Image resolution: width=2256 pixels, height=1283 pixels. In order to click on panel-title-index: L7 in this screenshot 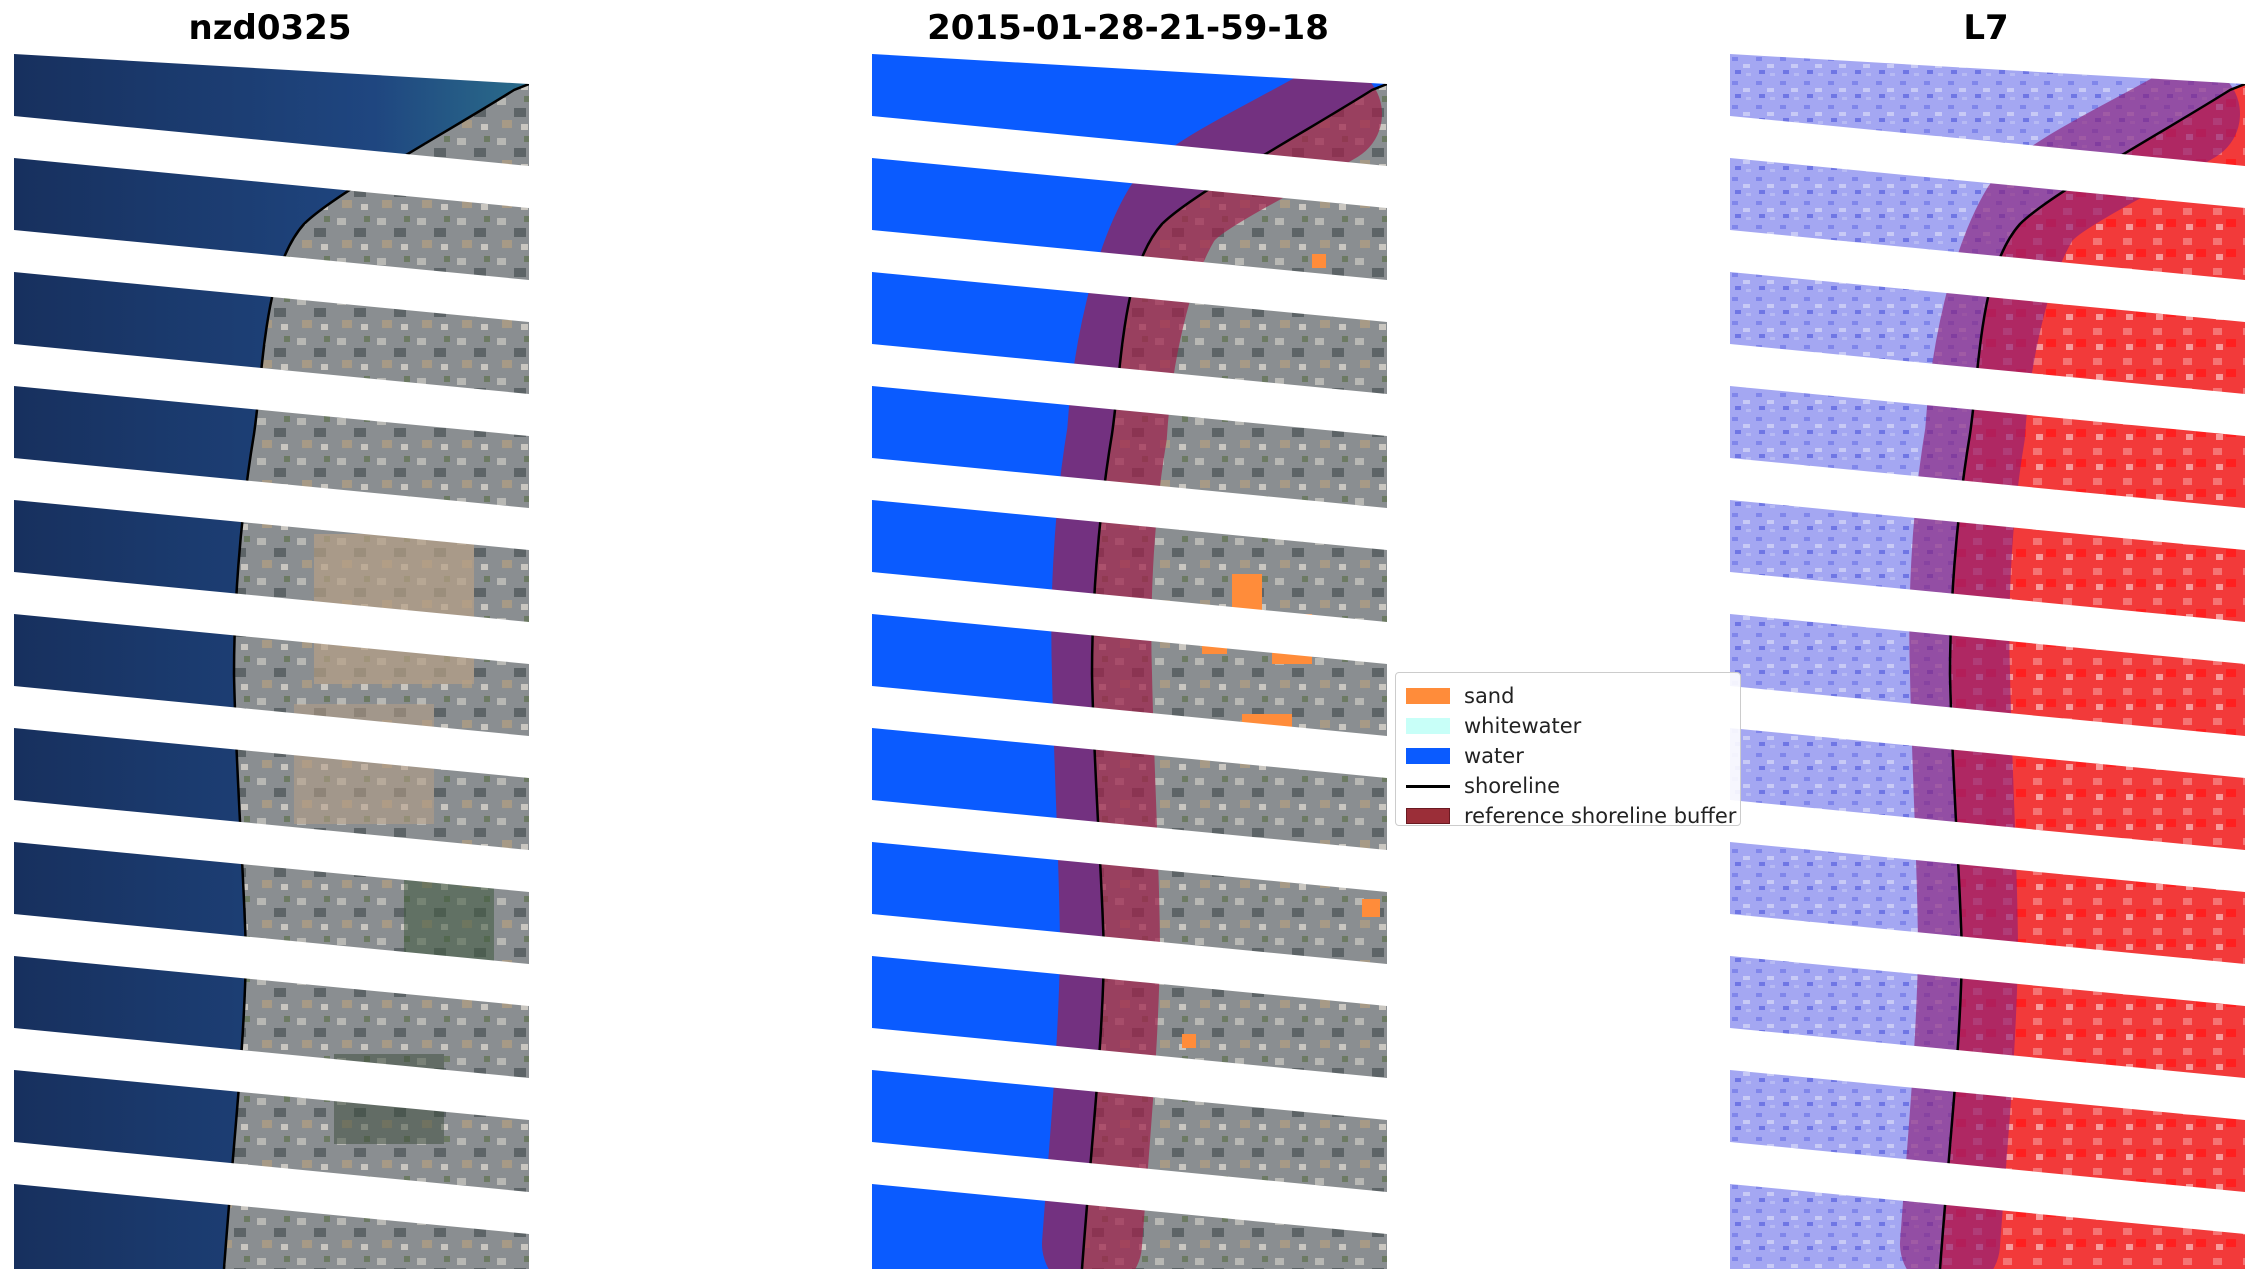, I will do `click(1986, 28)`.